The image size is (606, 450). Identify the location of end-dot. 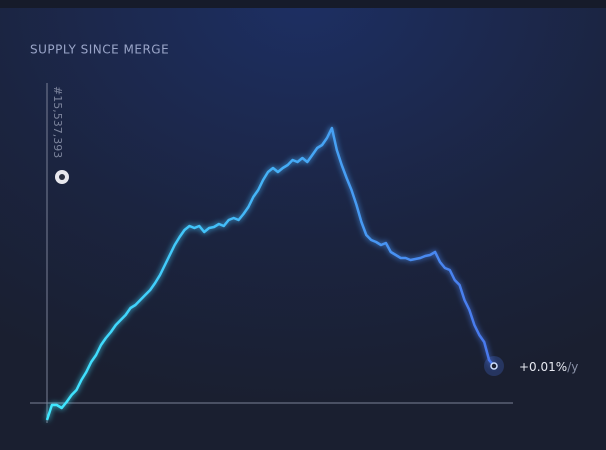
(494, 366).